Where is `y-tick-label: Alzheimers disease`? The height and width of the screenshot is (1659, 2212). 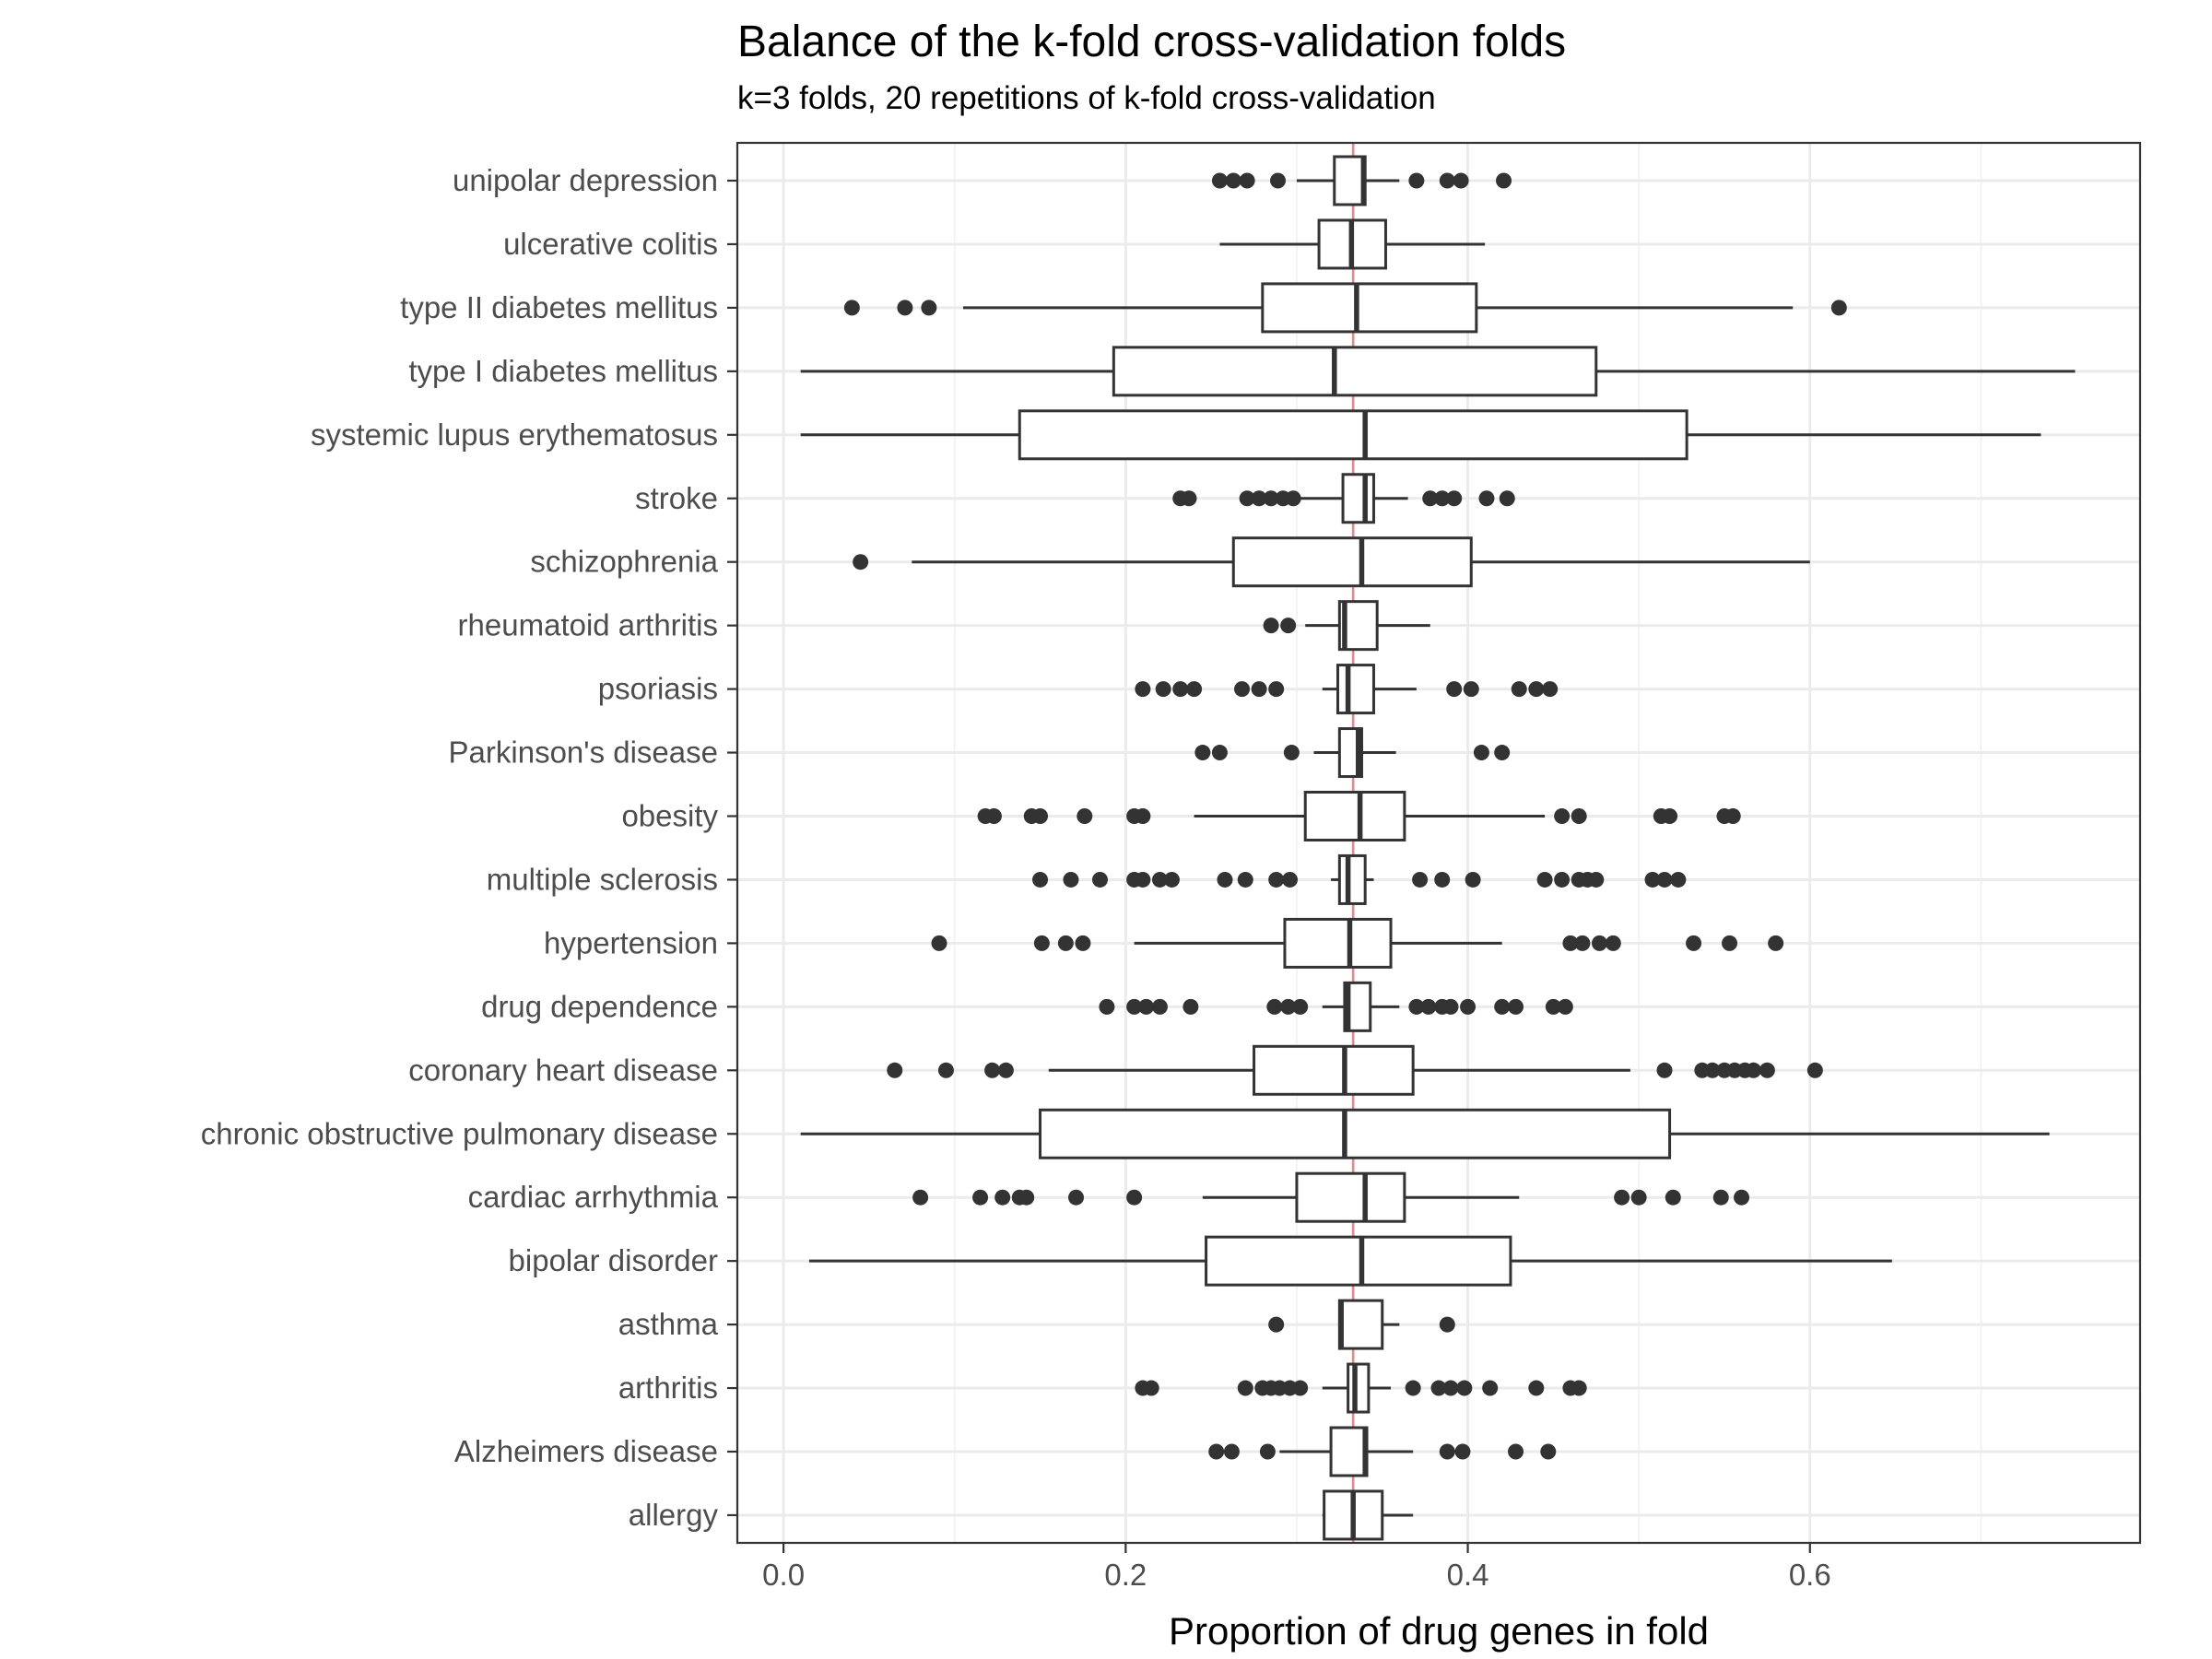 y-tick-label: Alzheimers disease is located at coordinates (586, 1451).